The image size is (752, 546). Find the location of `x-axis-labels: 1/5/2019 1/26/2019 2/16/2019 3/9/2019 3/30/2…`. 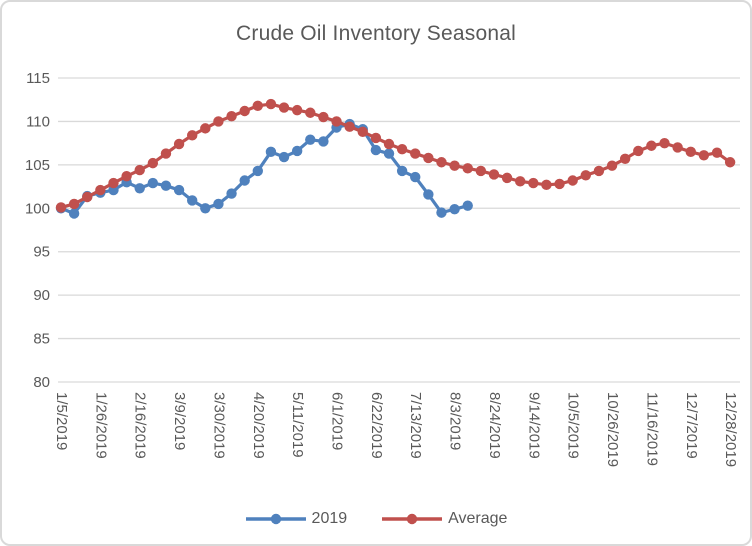

x-axis-labels: 1/5/2019 1/26/2019 2/16/2019 3/9/2019 3/30/2… is located at coordinates (396, 429).